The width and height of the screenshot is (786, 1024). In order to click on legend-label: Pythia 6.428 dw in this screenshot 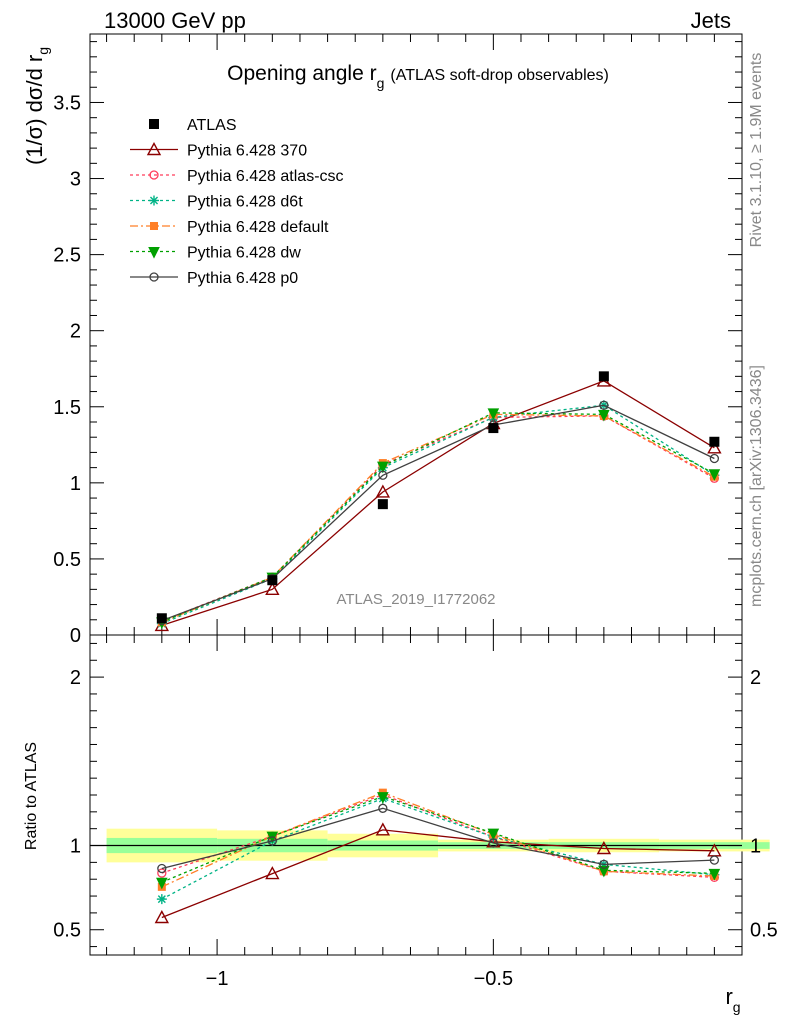, I will do `click(244, 253)`.